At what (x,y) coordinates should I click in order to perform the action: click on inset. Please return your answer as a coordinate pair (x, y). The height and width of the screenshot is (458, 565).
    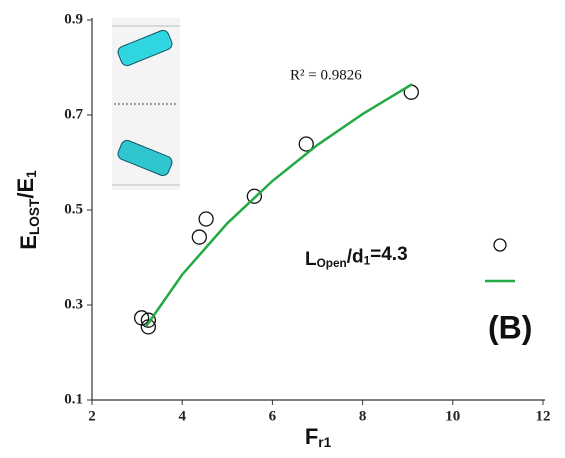
    Looking at the image, I should click on (146, 104).